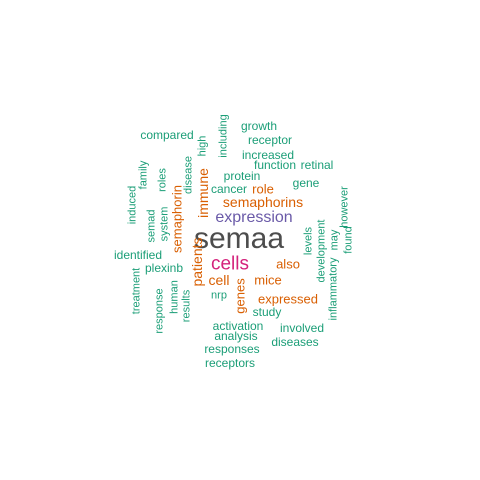 The height and width of the screenshot is (480, 480). Describe the element at coordinates (132, 205) in the screenshot. I see `word-induced: induced` at that location.